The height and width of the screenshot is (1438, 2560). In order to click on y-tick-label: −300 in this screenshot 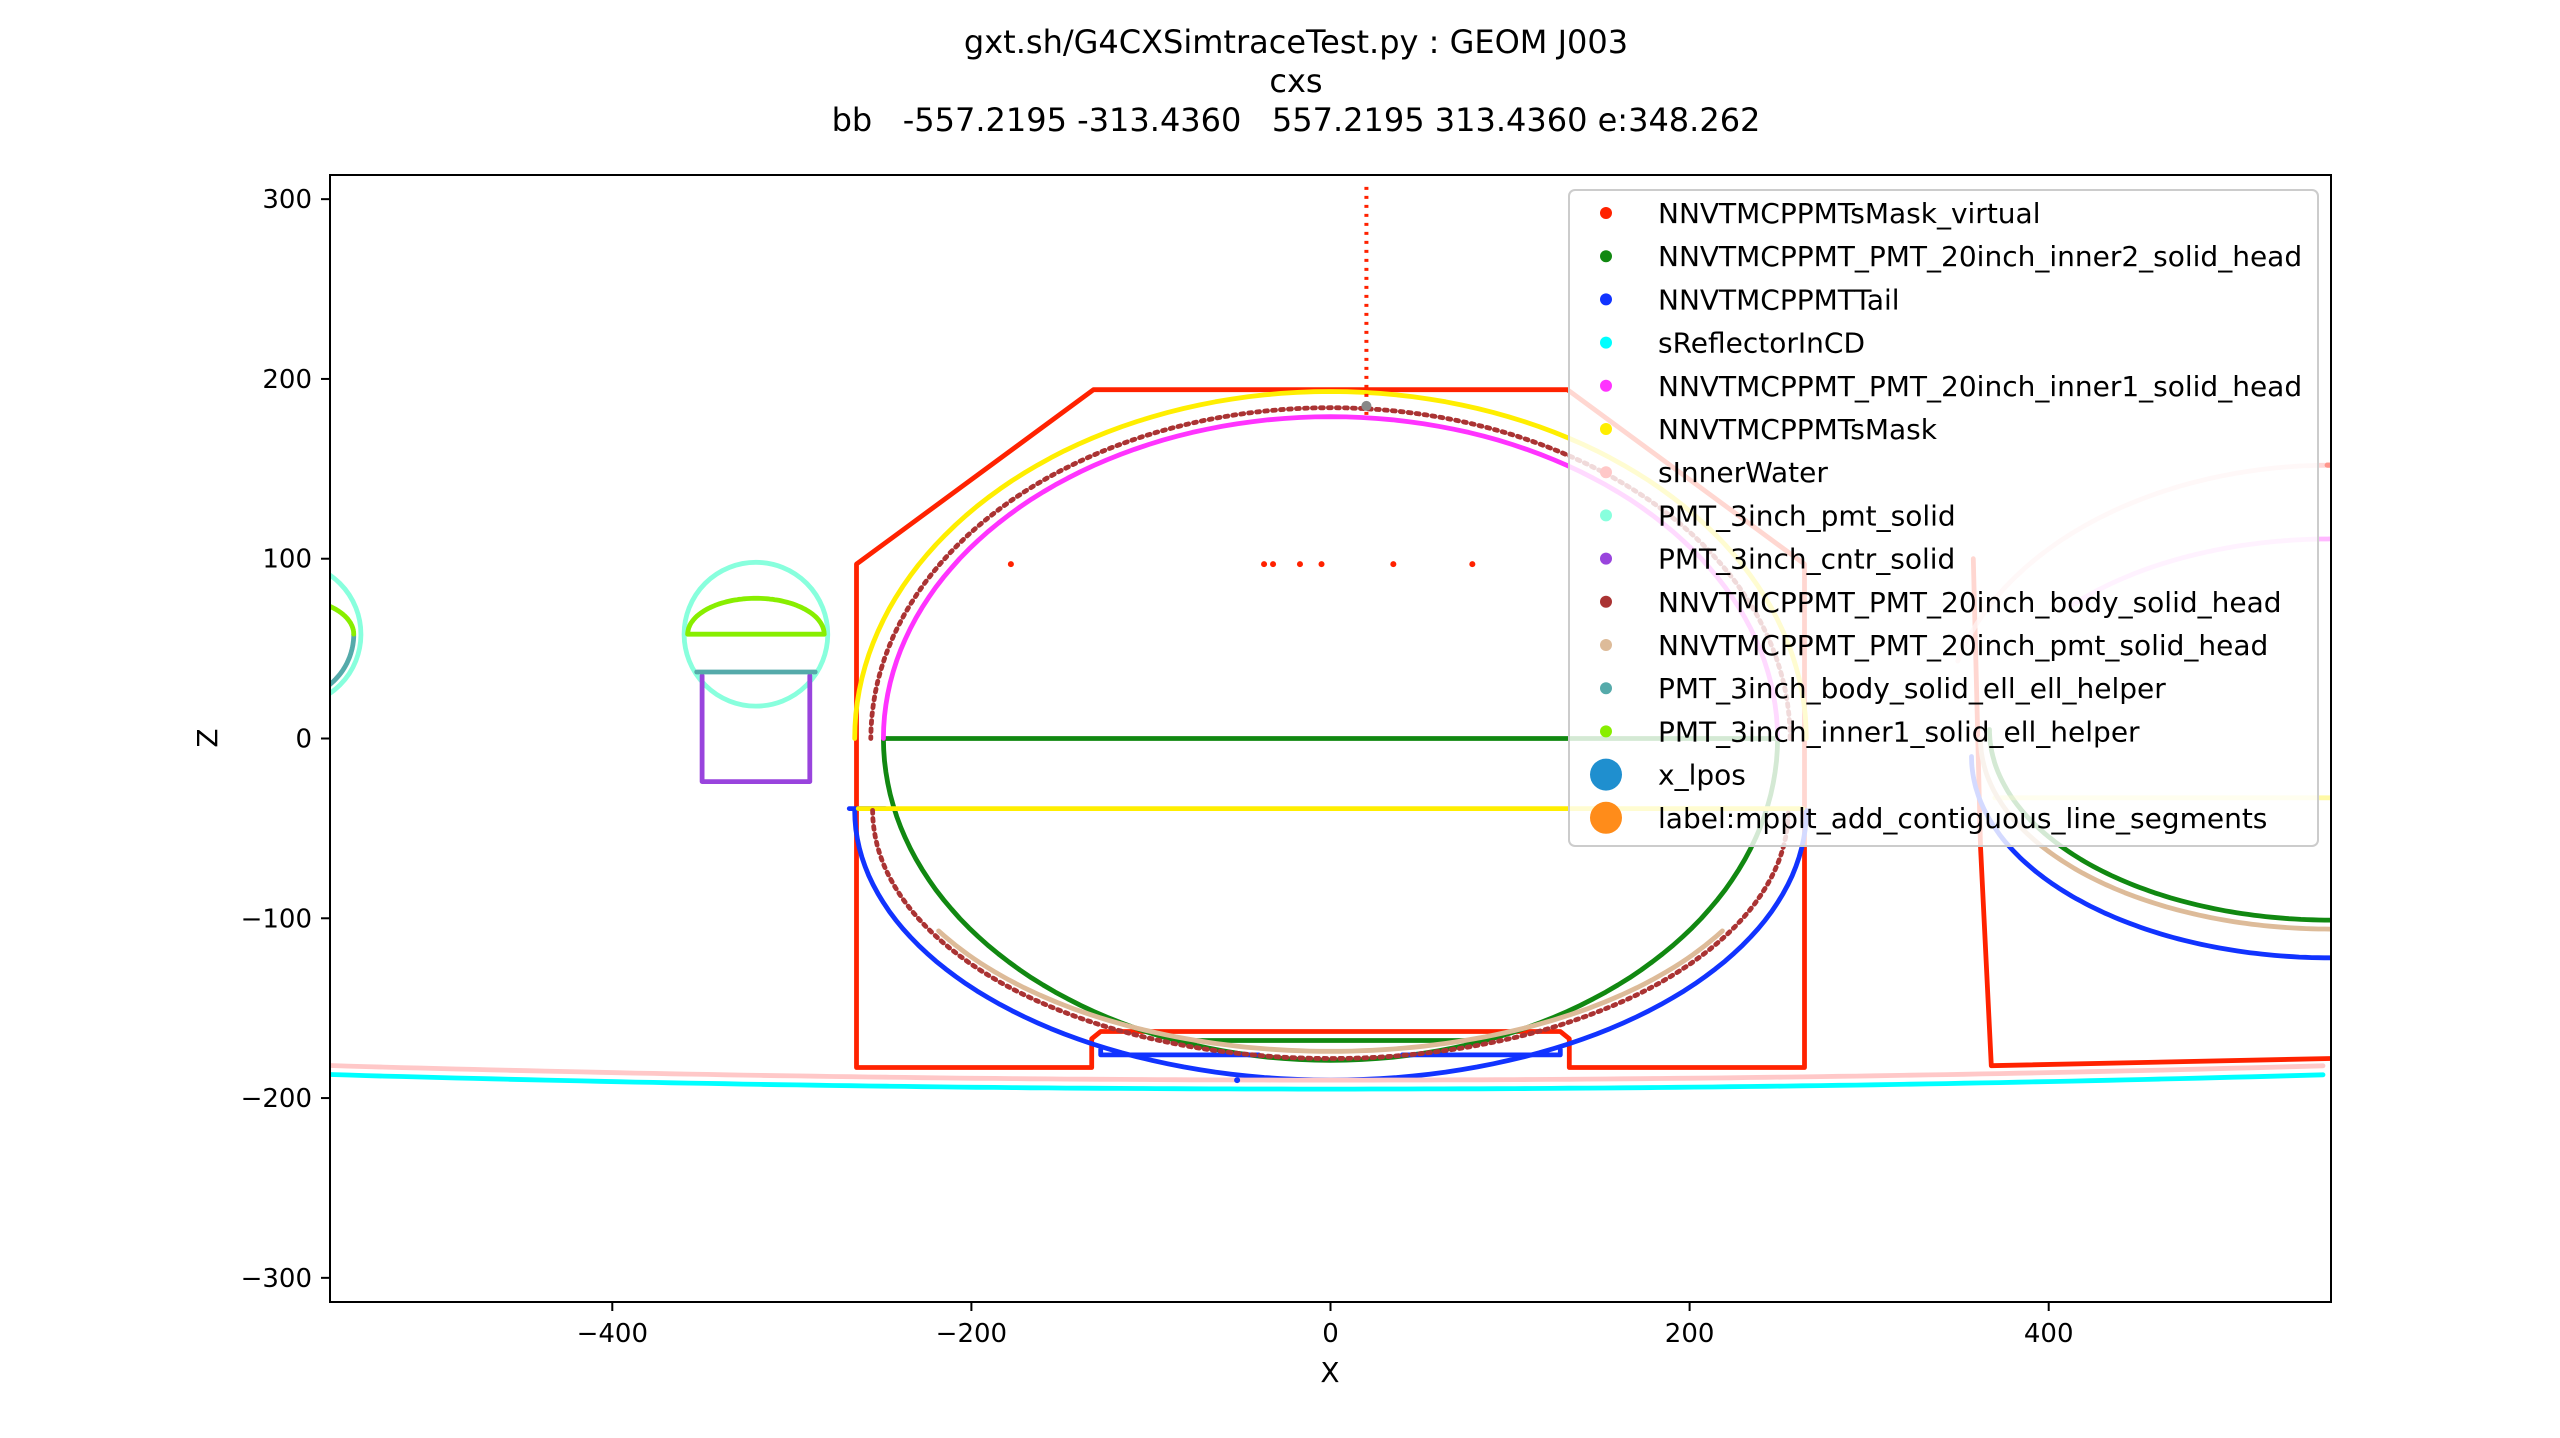, I will do `click(276, 1279)`.